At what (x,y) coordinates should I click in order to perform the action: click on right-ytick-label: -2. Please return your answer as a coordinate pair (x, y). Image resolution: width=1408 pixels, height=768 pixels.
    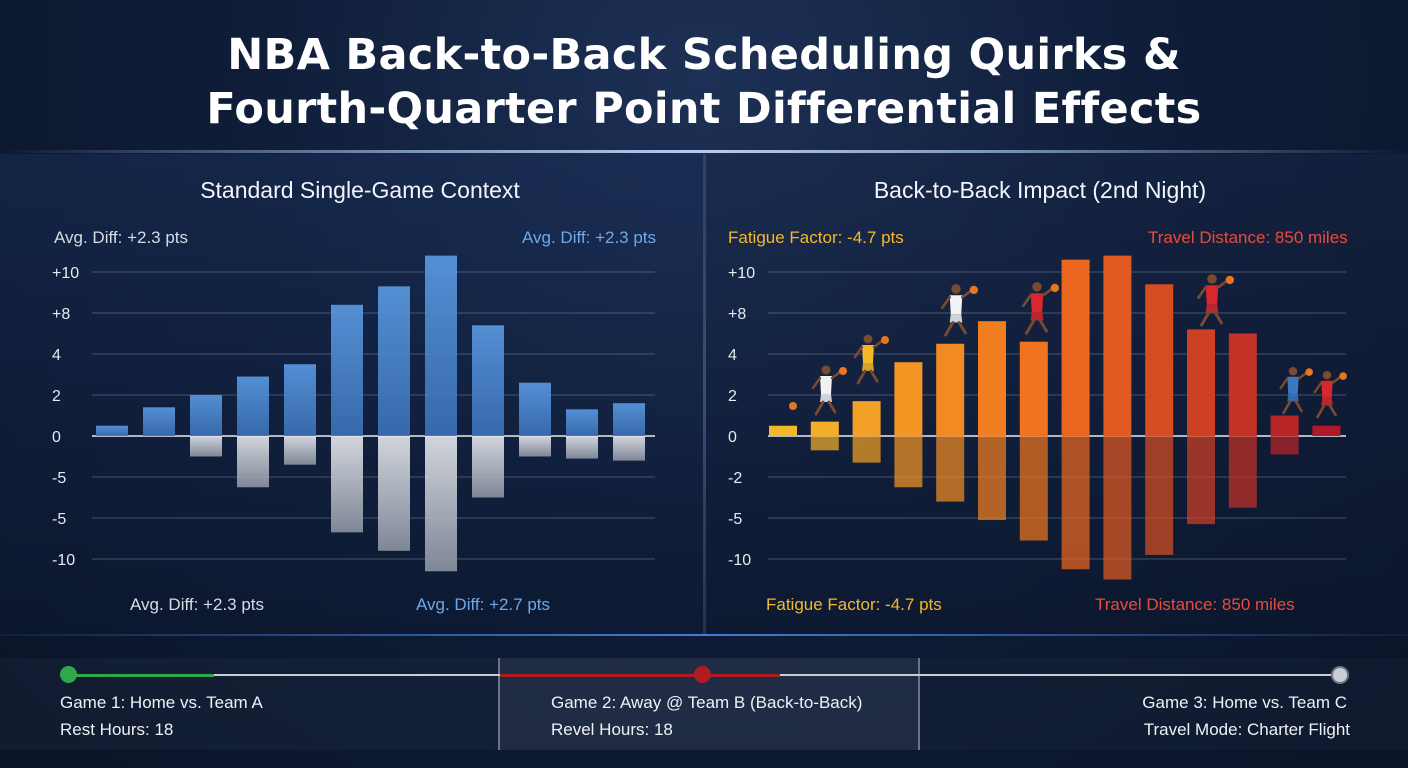
    Looking at the image, I should click on (735, 478).